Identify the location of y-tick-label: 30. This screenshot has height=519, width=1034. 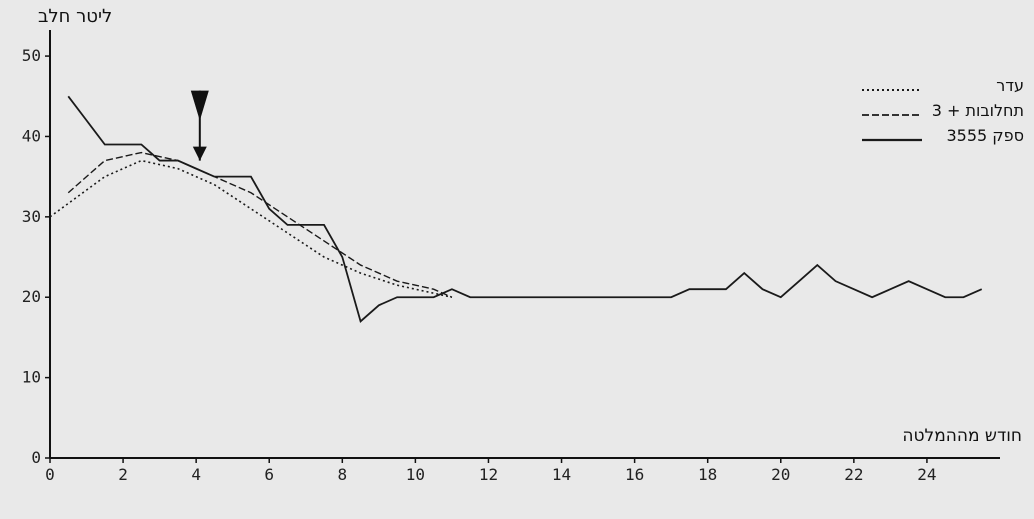
(31, 216).